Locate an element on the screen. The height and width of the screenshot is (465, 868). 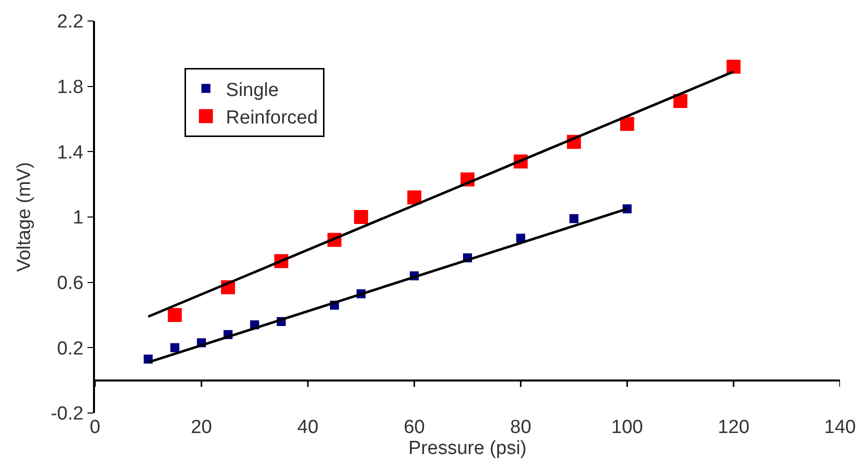
legend-label: Reinforced is located at coordinates (272, 118).